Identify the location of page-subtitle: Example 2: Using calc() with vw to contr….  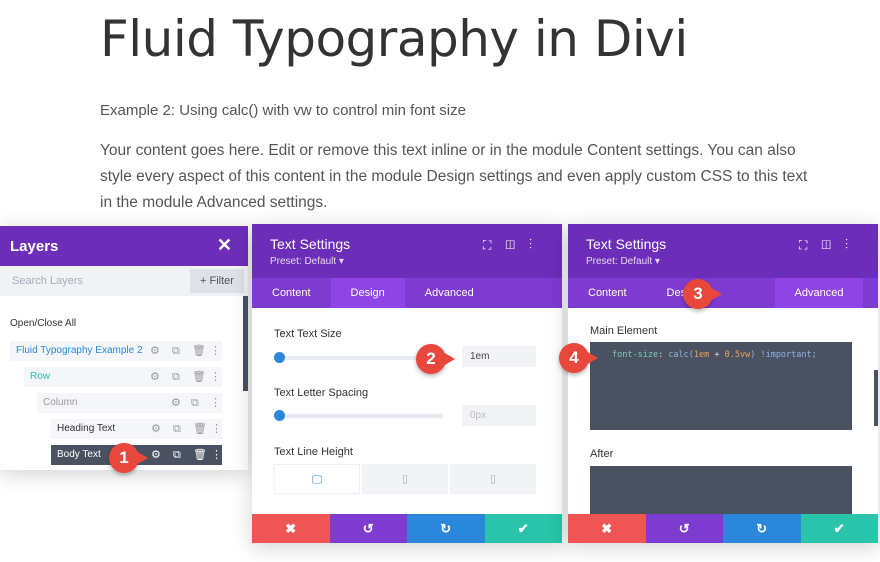
(283, 110).